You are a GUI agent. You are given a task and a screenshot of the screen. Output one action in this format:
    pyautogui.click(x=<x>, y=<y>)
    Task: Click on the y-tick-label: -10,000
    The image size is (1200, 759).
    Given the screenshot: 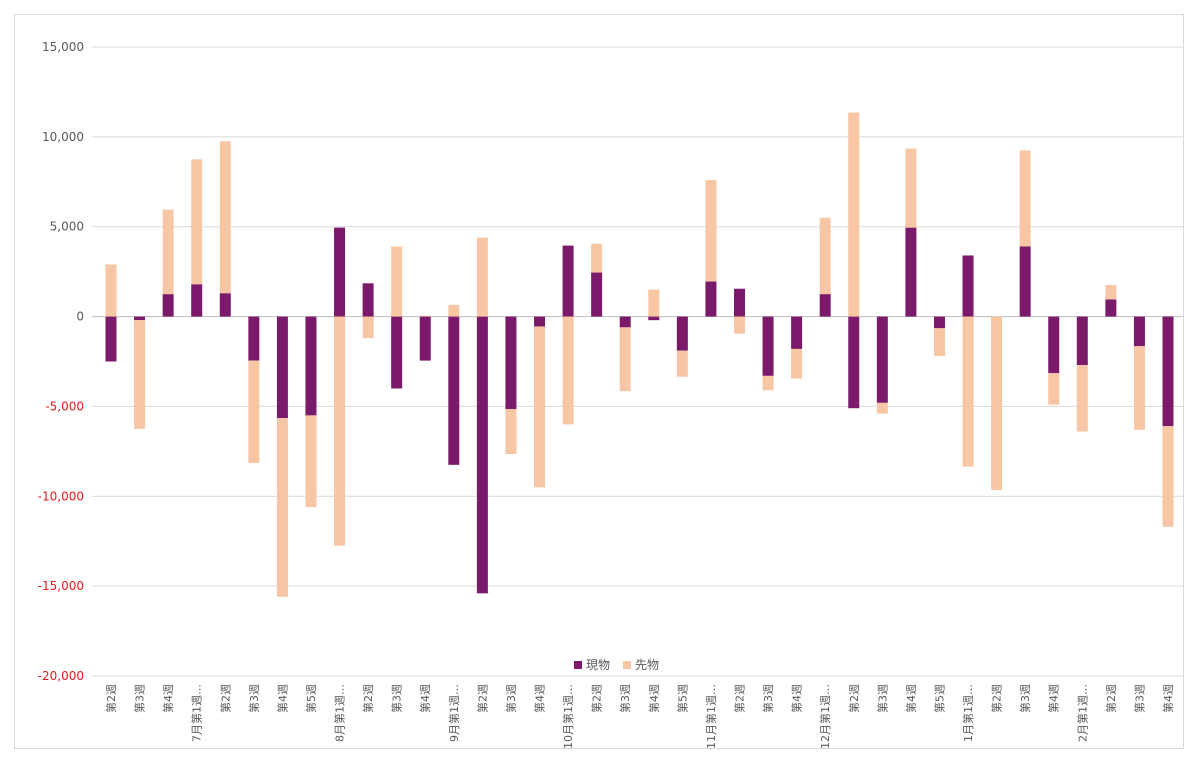 What is the action you would take?
    pyautogui.click(x=61, y=496)
    